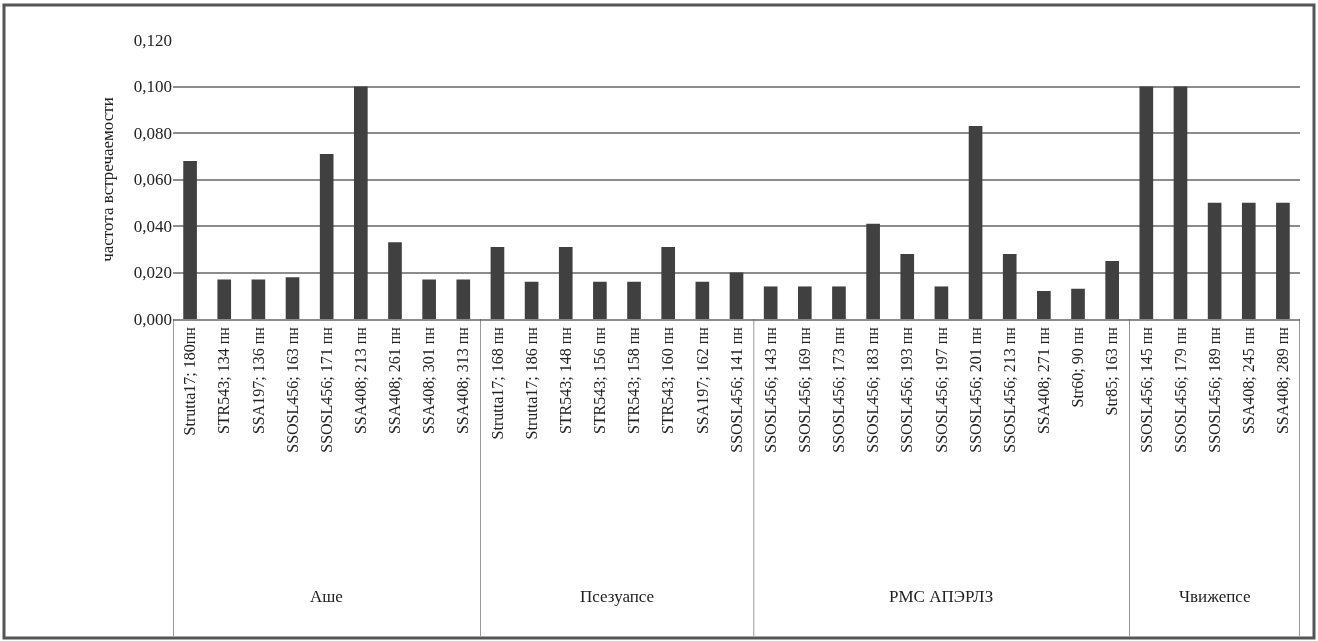  What do you see at coordinates (941, 389) in the screenshot?
I see `x-tick-label: SSOSL456; 197 пн` at bounding box center [941, 389].